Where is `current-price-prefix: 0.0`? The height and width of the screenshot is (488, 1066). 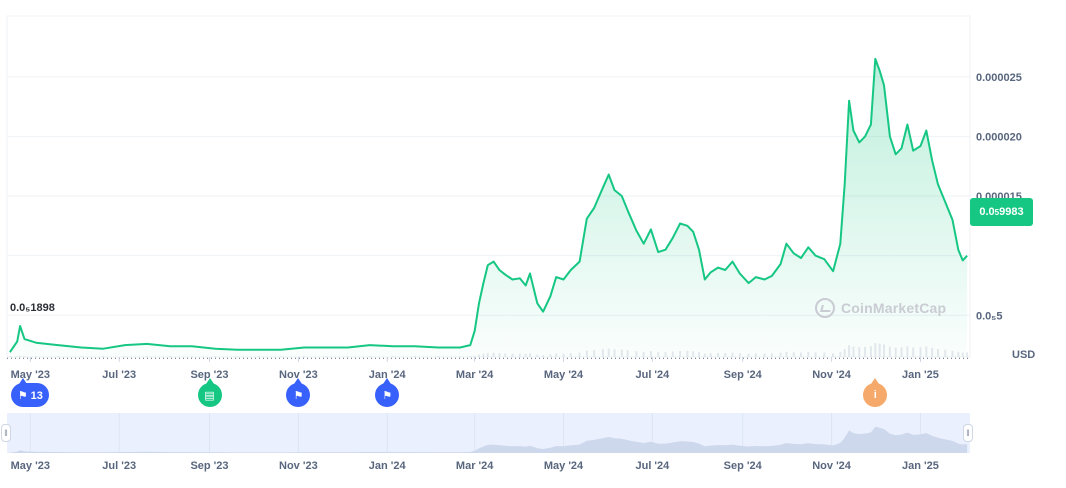 current-price-prefix: 0.0 is located at coordinates (987, 212).